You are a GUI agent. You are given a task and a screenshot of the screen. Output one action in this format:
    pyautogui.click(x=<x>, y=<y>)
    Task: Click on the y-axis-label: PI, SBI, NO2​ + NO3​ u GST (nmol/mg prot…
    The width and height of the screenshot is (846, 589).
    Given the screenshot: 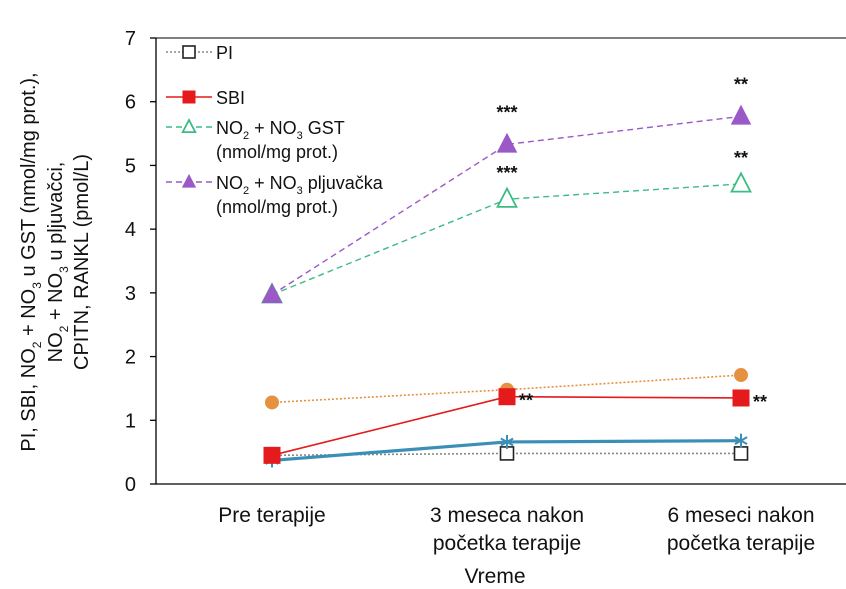 What is the action you would take?
    pyautogui.click(x=55, y=261)
    